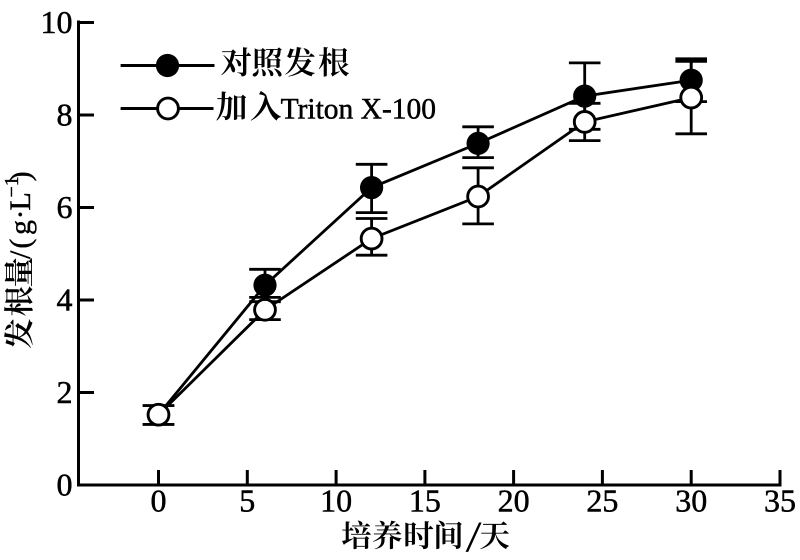 The height and width of the screenshot is (560, 800). What do you see at coordinates (602, 501) in the screenshot?
I see `svg-text: 25` at bounding box center [602, 501].